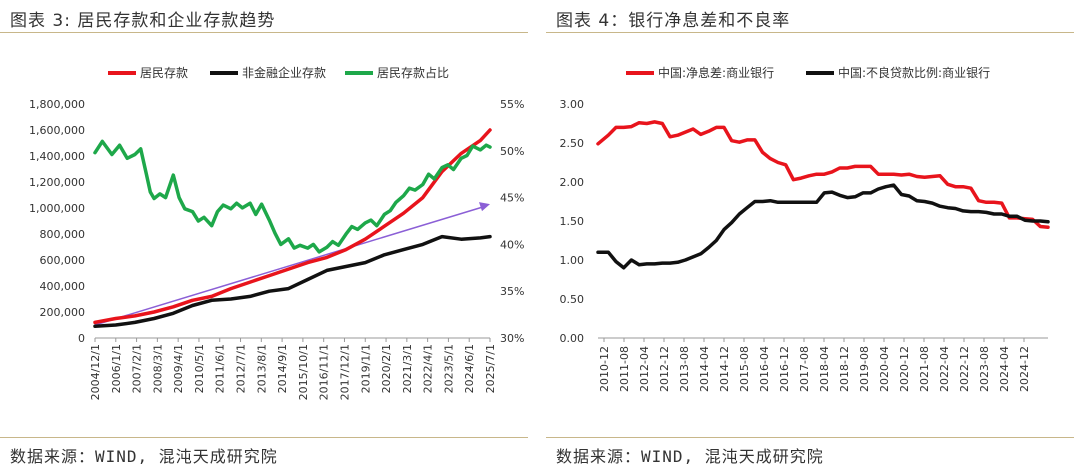  I want to click on y-tick-label: 1,000,000, so click(57, 208).